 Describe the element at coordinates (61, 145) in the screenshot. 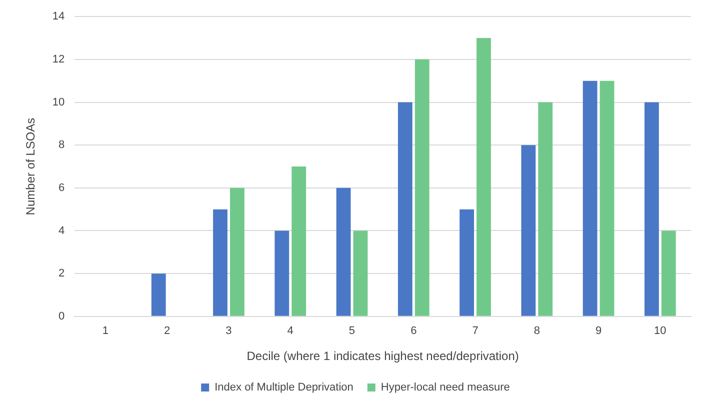

I see `y-tick-label: 8` at that location.